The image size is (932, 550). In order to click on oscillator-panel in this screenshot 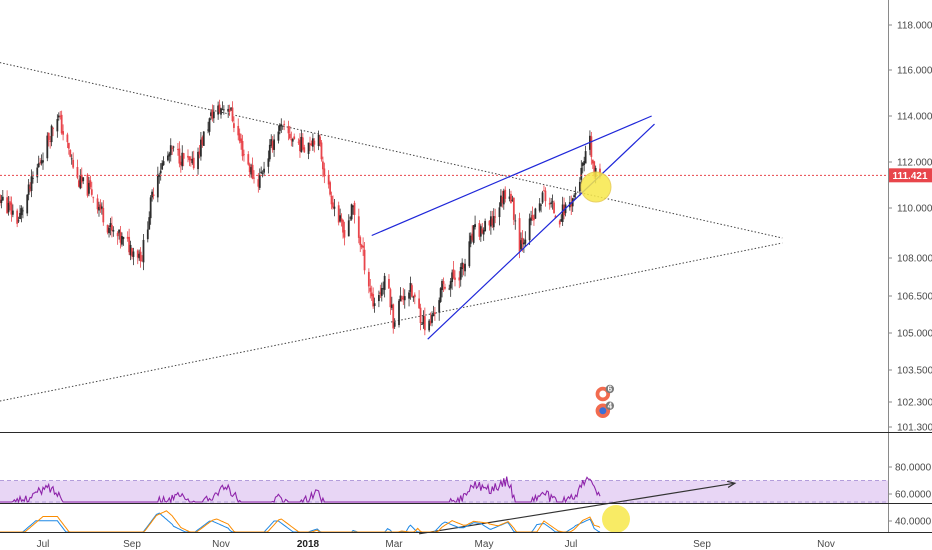, I will do `click(300, 521)`.